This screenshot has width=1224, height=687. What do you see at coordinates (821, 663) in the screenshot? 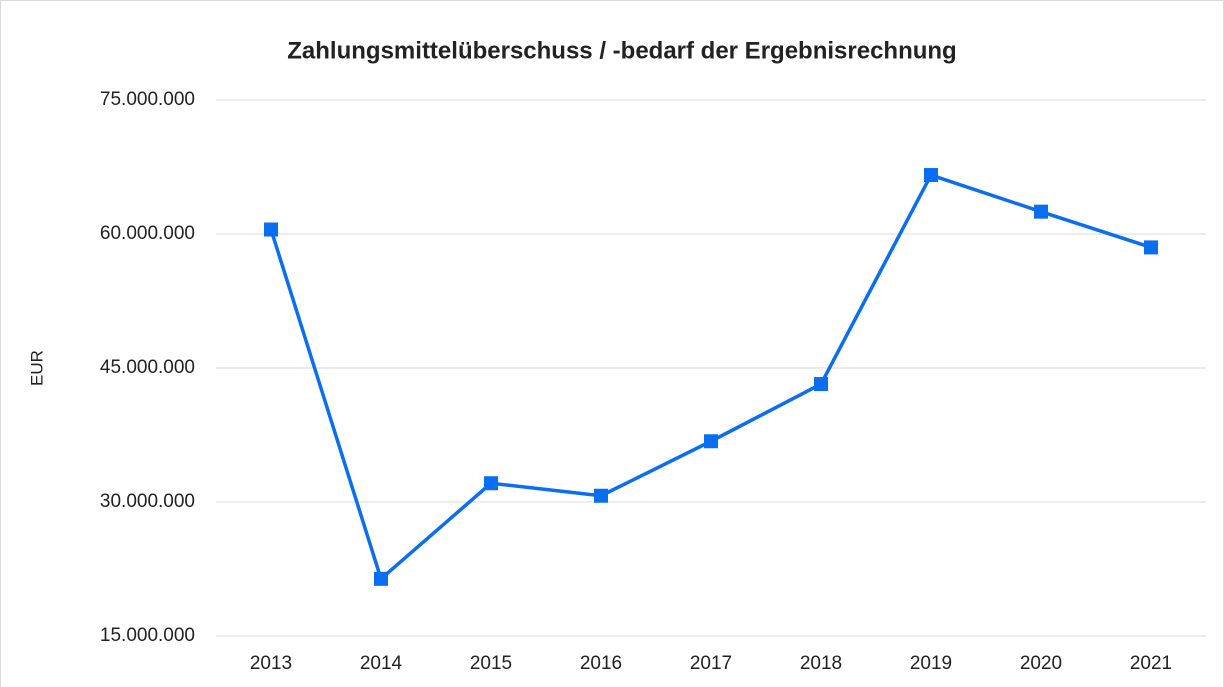
I see `x-tick-label: 2018` at bounding box center [821, 663].